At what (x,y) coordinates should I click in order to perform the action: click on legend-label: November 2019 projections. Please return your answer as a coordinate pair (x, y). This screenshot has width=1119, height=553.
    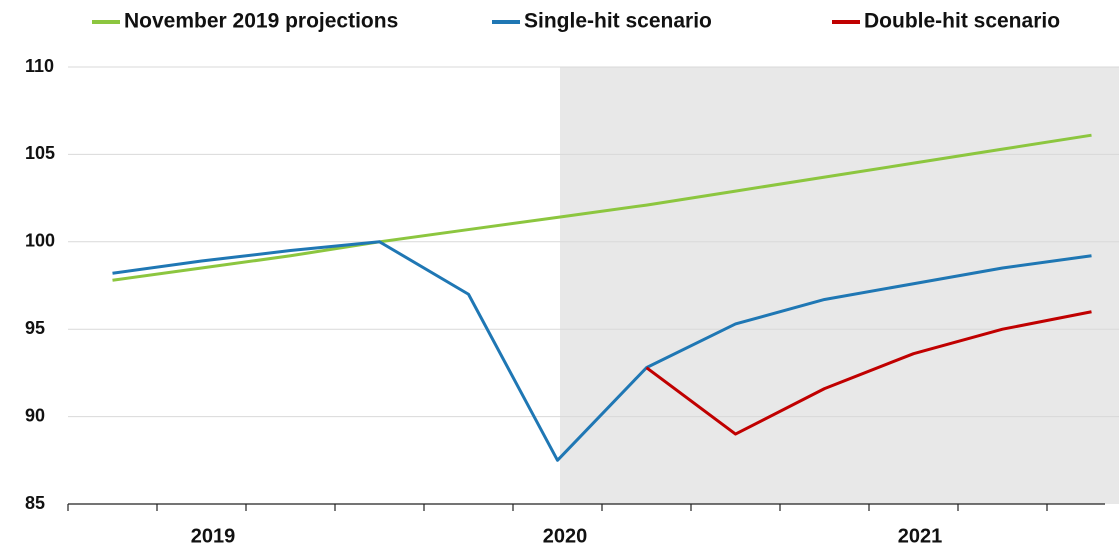
    Looking at the image, I should click on (261, 21).